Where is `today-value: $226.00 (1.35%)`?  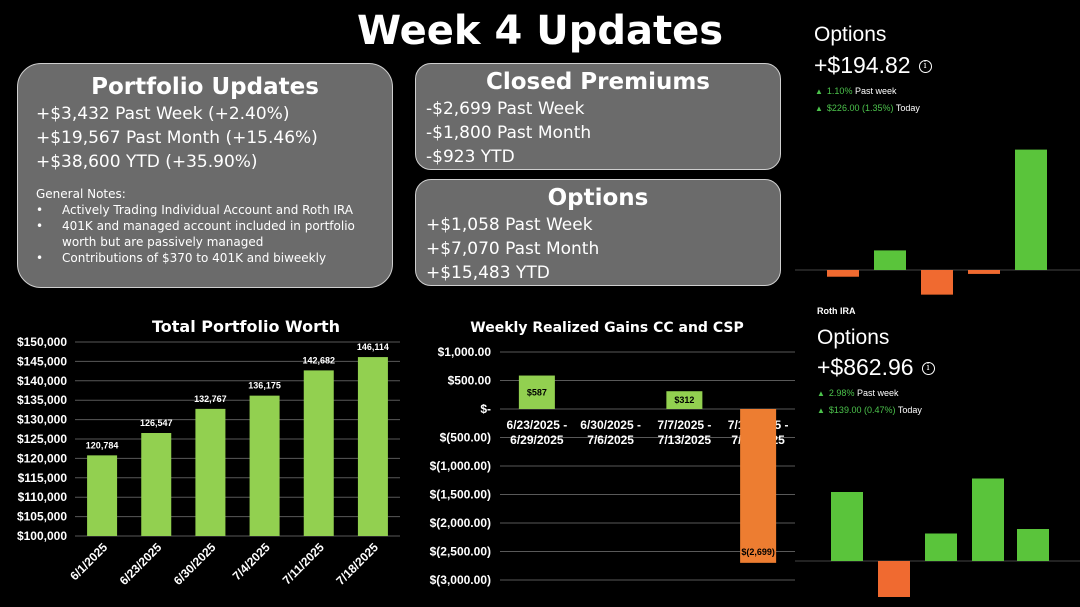
today-value: $226.00 (1.35%) is located at coordinates (860, 108).